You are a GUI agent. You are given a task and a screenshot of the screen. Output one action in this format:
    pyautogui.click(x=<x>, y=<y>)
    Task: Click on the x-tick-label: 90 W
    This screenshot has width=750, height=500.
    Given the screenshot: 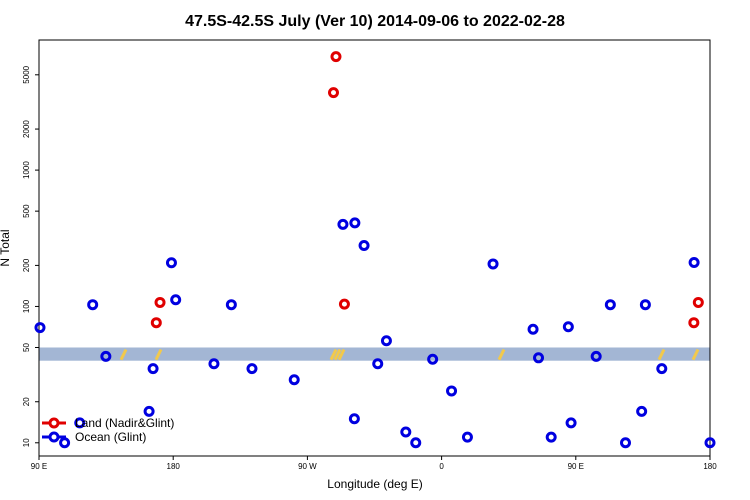 What is the action you would take?
    pyautogui.click(x=307, y=466)
    